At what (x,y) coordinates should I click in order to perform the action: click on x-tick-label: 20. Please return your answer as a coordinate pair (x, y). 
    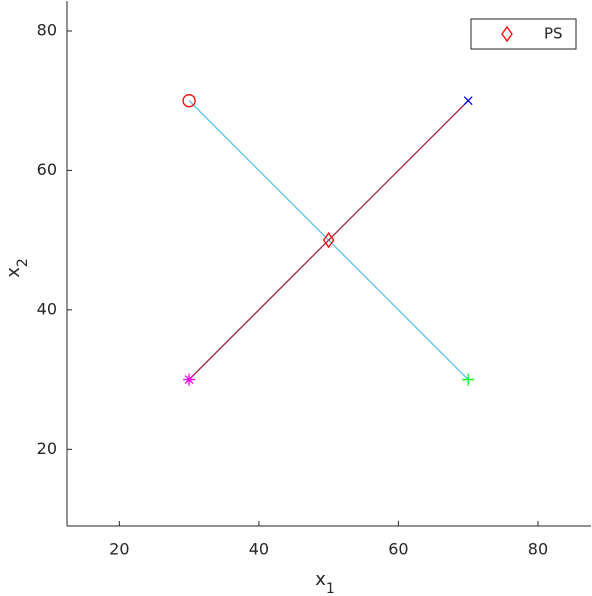
    Looking at the image, I should click on (119, 549).